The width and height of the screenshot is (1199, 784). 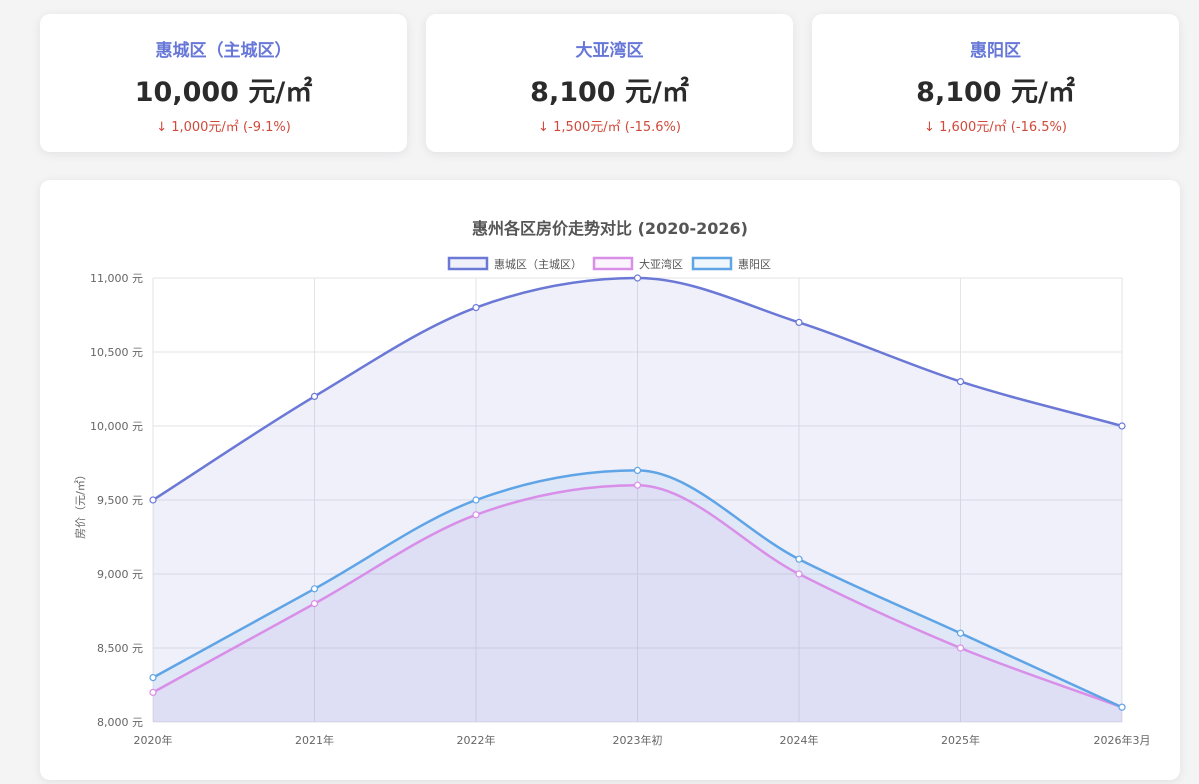 What do you see at coordinates (223, 51) in the screenshot?
I see `card-district-name: 惠城区（主城区）` at bounding box center [223, 51].